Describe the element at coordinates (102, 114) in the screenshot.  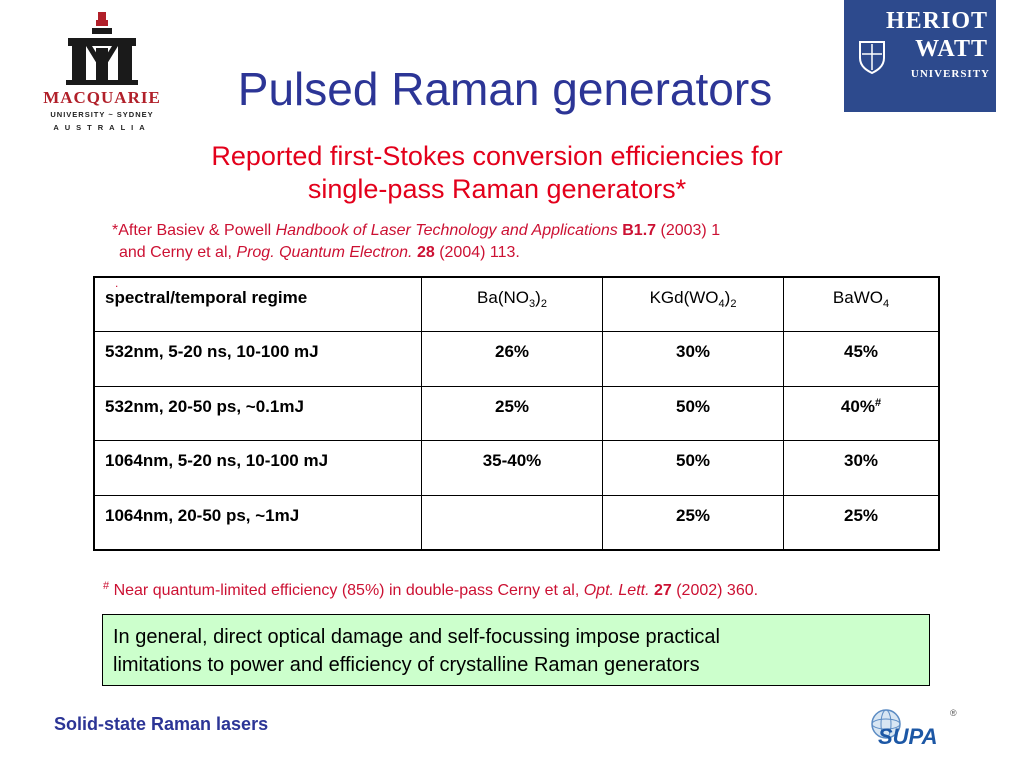
I see `macquarie-subline: UNIVERSITY ~ SYDNEY` at that location.